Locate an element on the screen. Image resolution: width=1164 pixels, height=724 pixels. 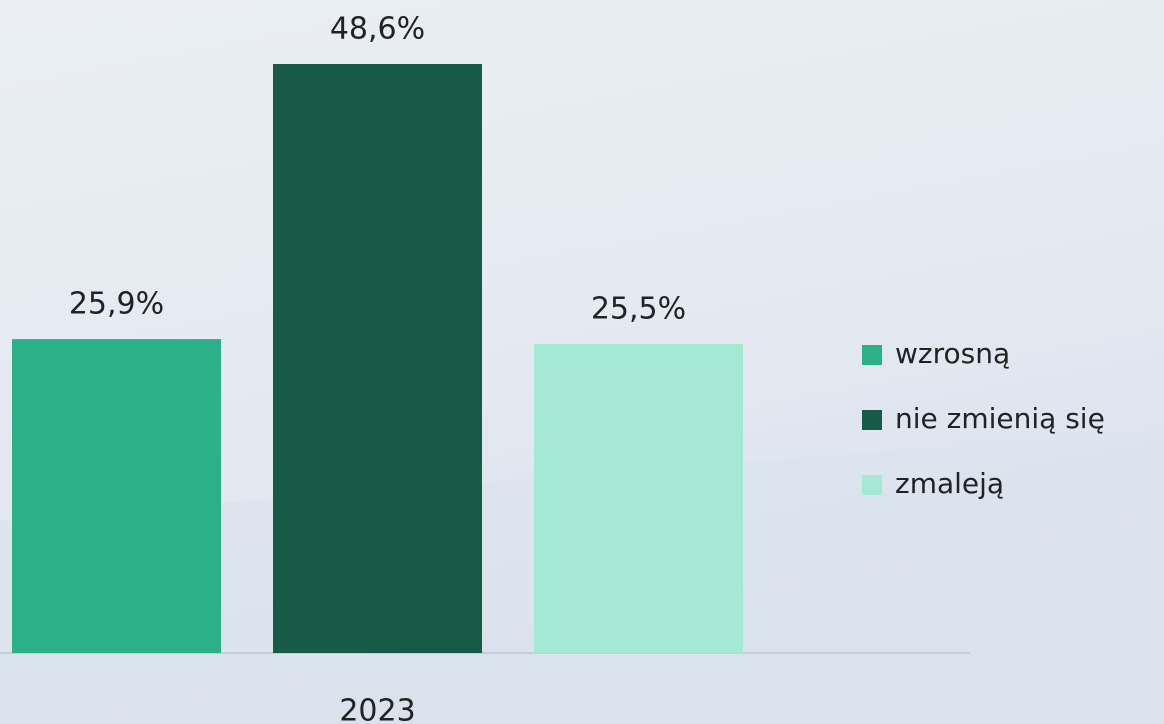
data-label: 25,9% is located at coordinates (116, 304).